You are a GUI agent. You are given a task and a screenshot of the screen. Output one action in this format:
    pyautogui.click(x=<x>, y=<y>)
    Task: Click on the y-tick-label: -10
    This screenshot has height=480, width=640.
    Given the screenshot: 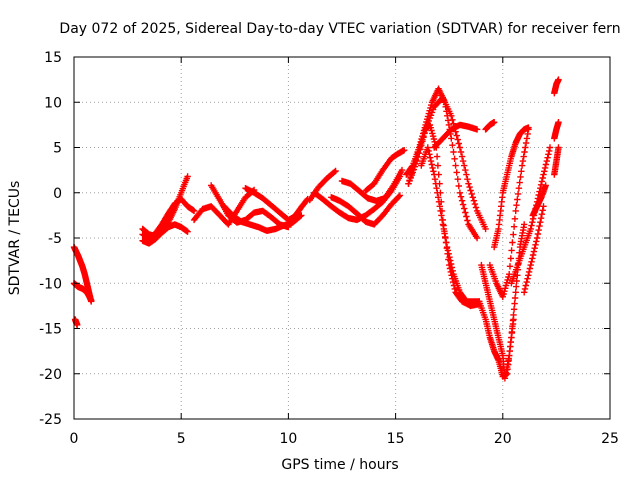 What is the action you would take?
    pyautogui.click(x=50, y=284)
    